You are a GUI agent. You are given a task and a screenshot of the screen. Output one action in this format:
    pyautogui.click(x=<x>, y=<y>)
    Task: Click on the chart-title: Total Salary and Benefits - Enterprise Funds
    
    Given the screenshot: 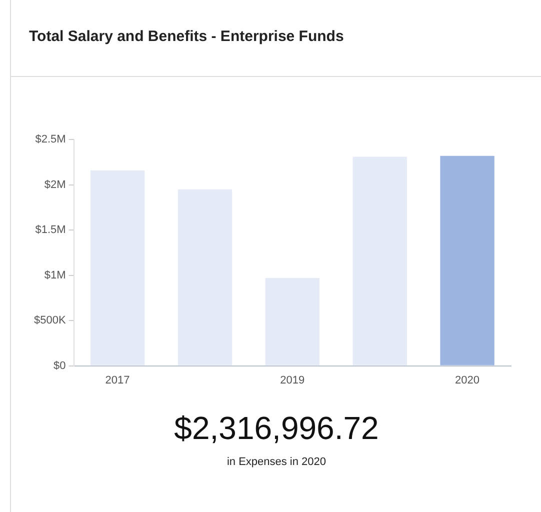 What is the action you would take?
    pyautogui.click(x=276, y=38)
    